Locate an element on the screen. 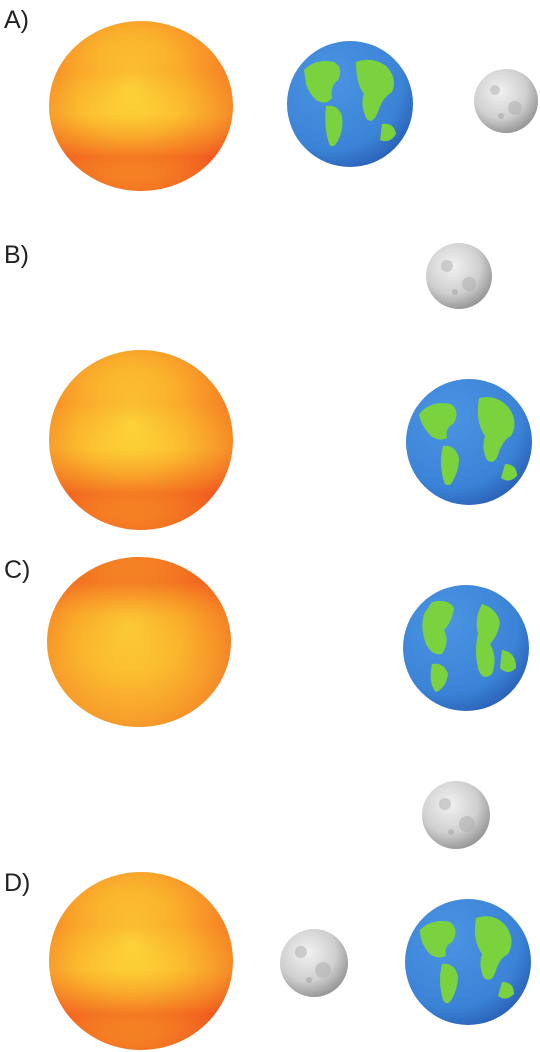  option-label-b: B) is located at coordinates (16, 255).